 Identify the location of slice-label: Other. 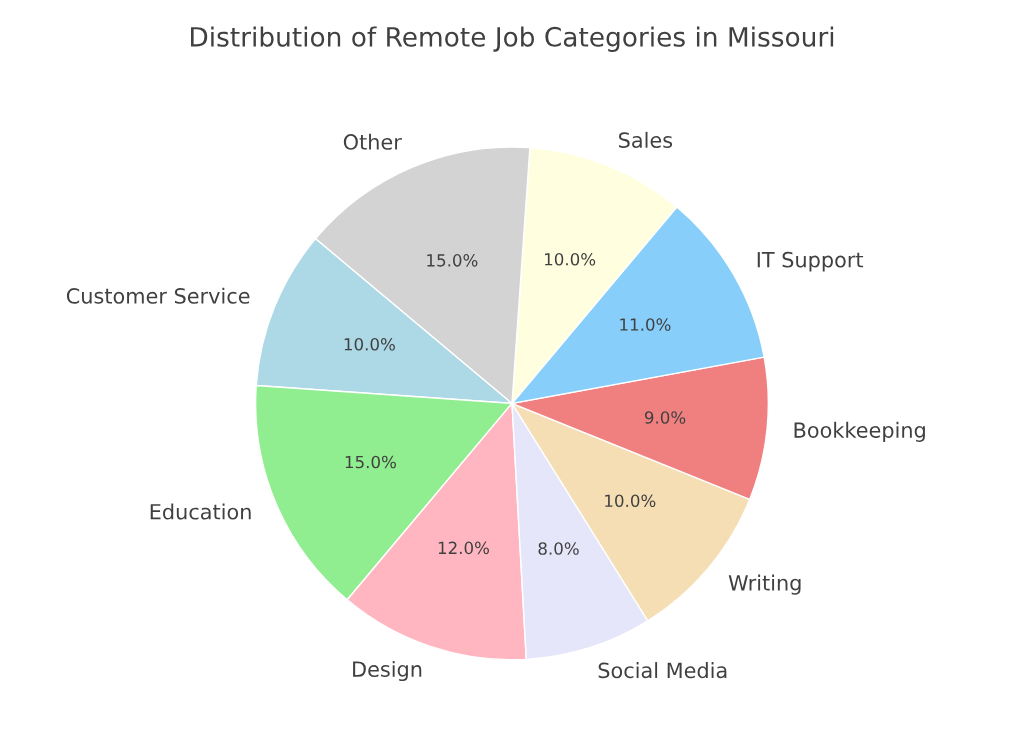
(372, 141).